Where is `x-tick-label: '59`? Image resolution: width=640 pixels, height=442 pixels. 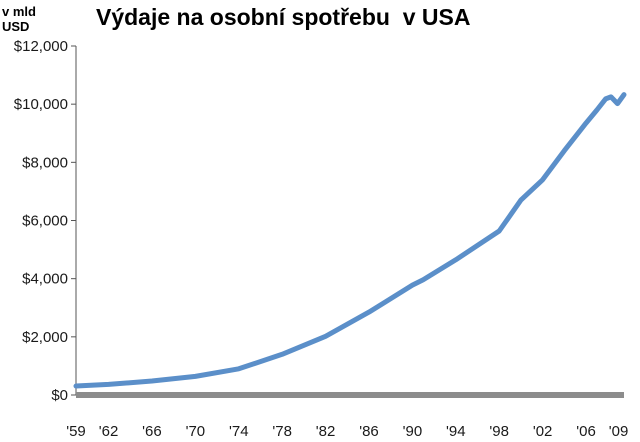
x-tick-label: '59 is located at coordinates (76, 431).